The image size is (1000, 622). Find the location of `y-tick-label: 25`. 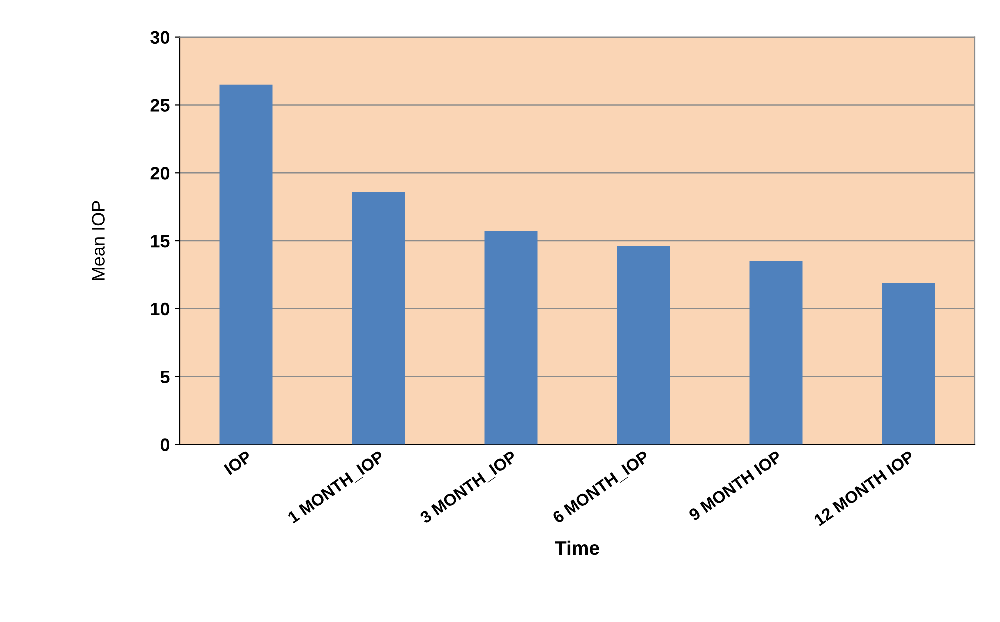

y-tick-label: 25 is located at coordinates (160, 105).